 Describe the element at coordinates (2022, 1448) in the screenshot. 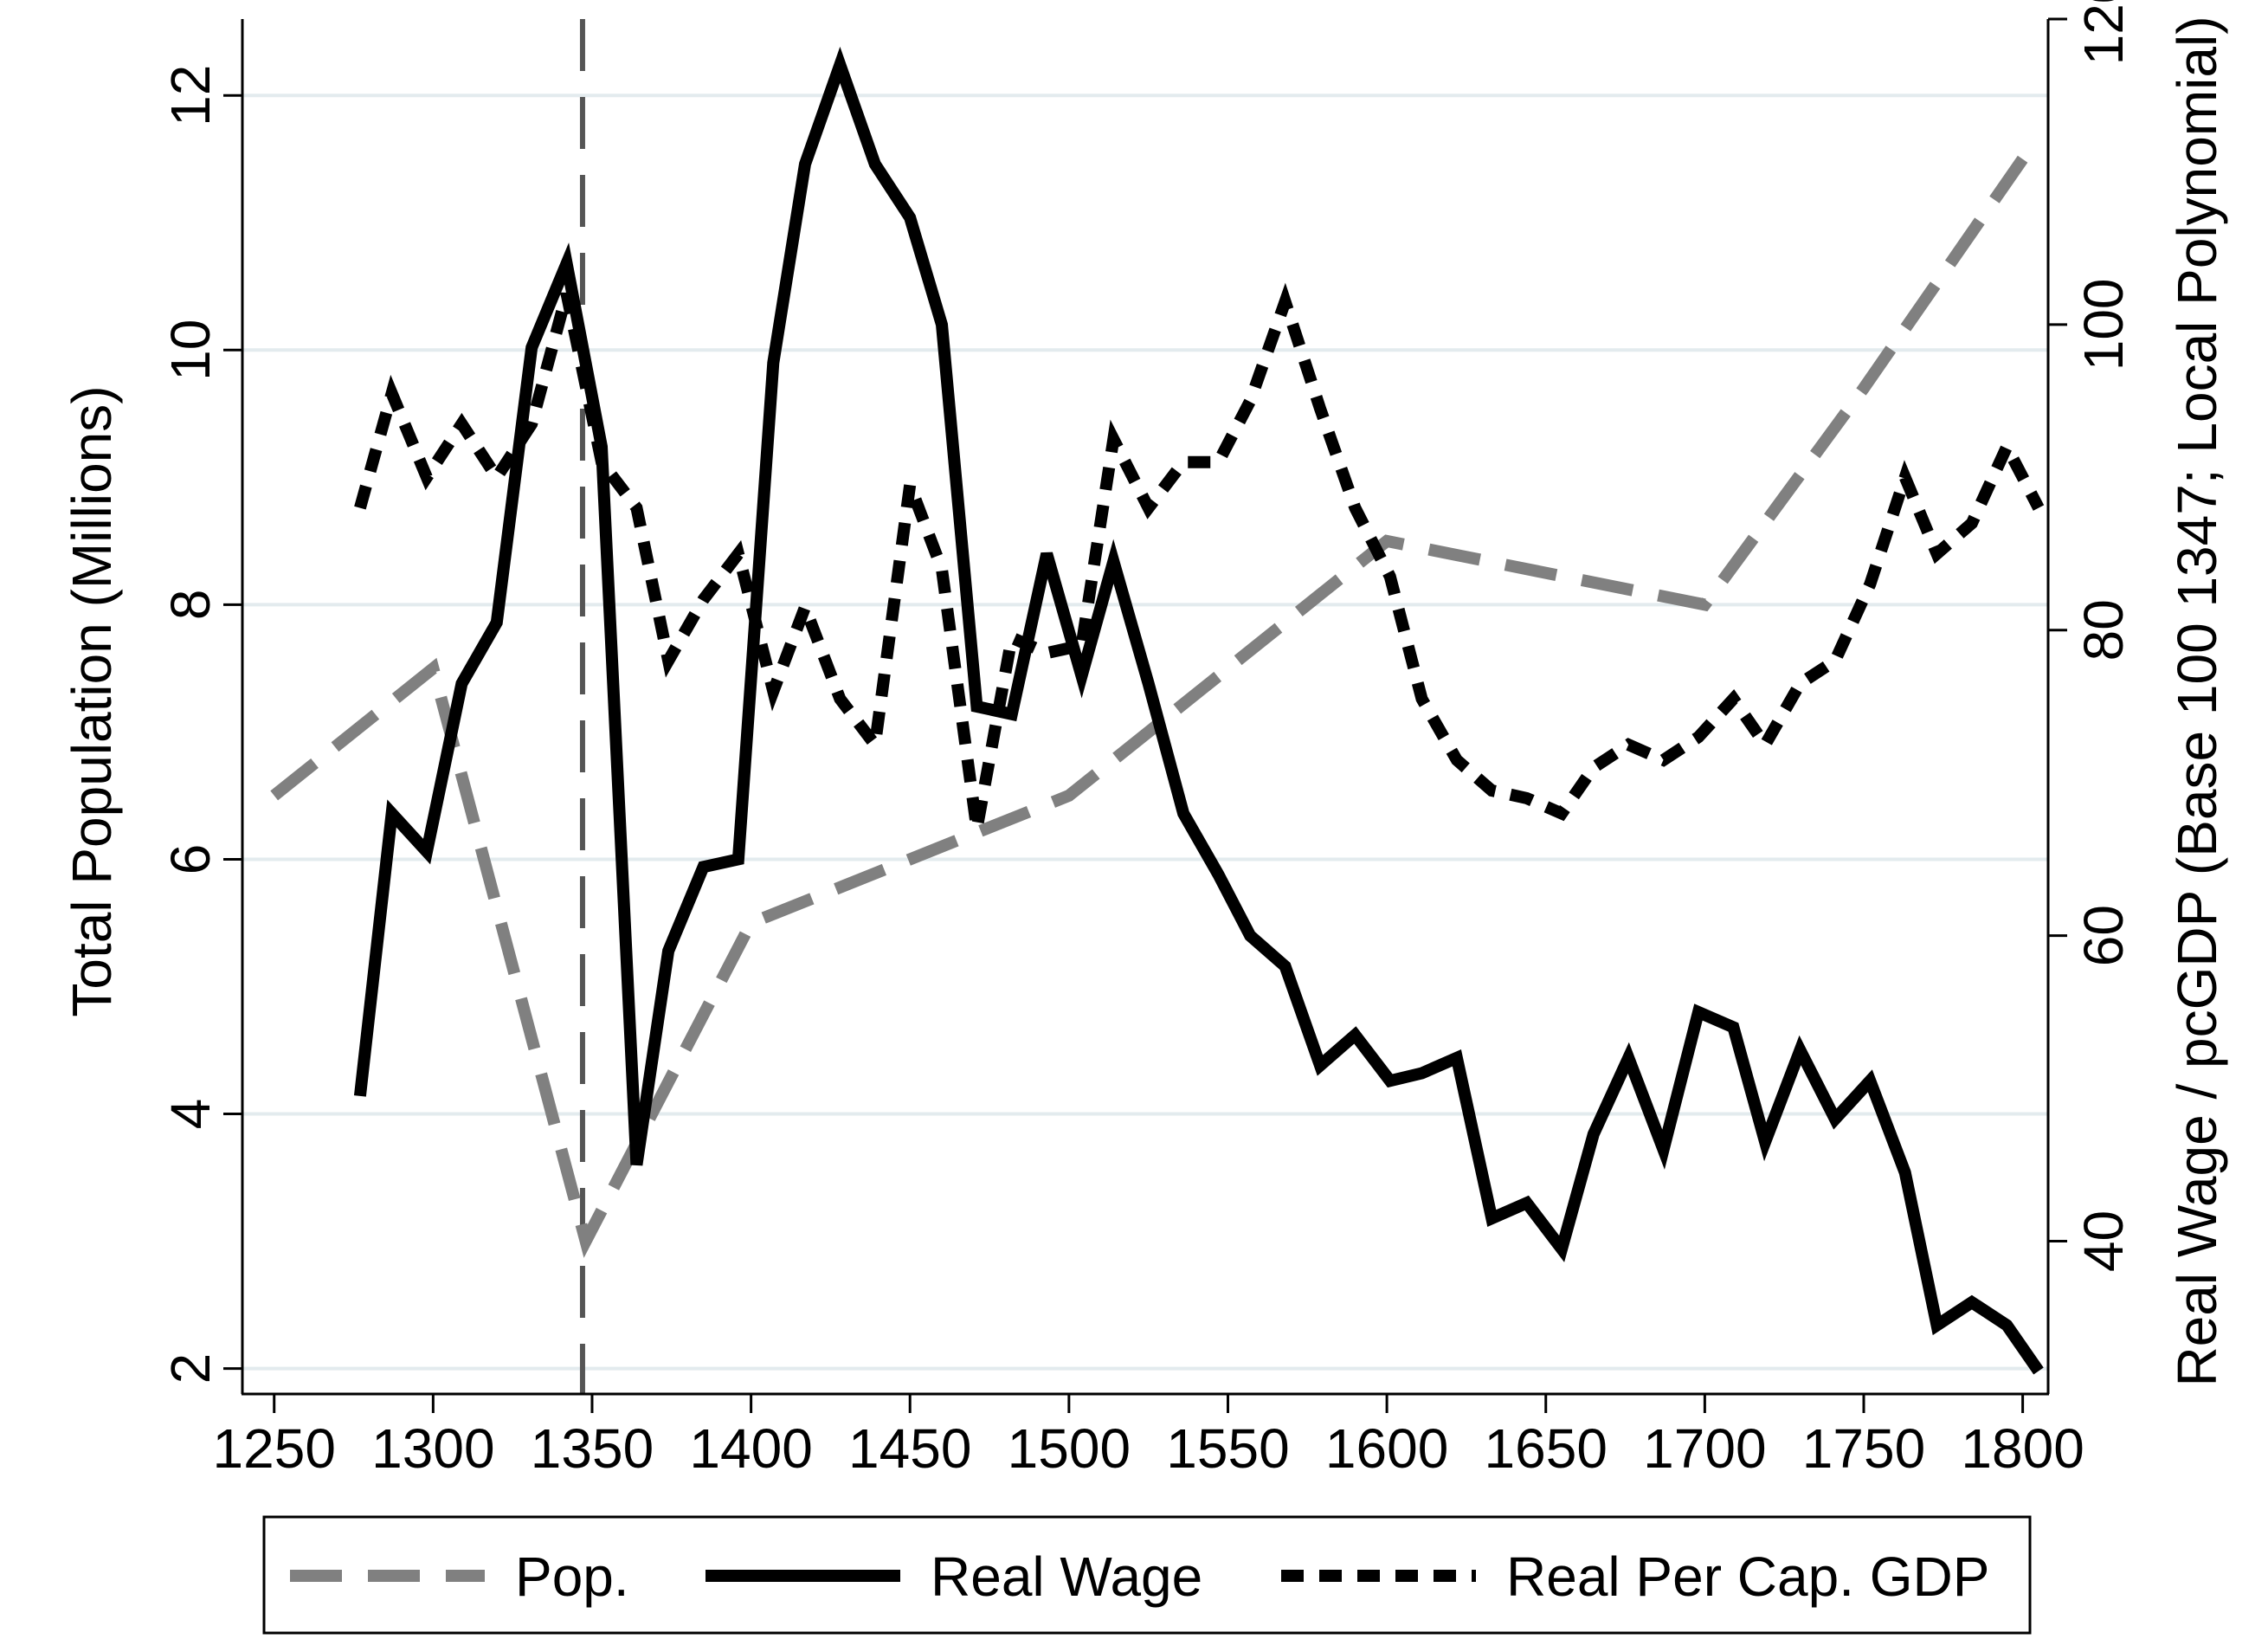

I see `x-tick-label-1800: 1800` at that location.